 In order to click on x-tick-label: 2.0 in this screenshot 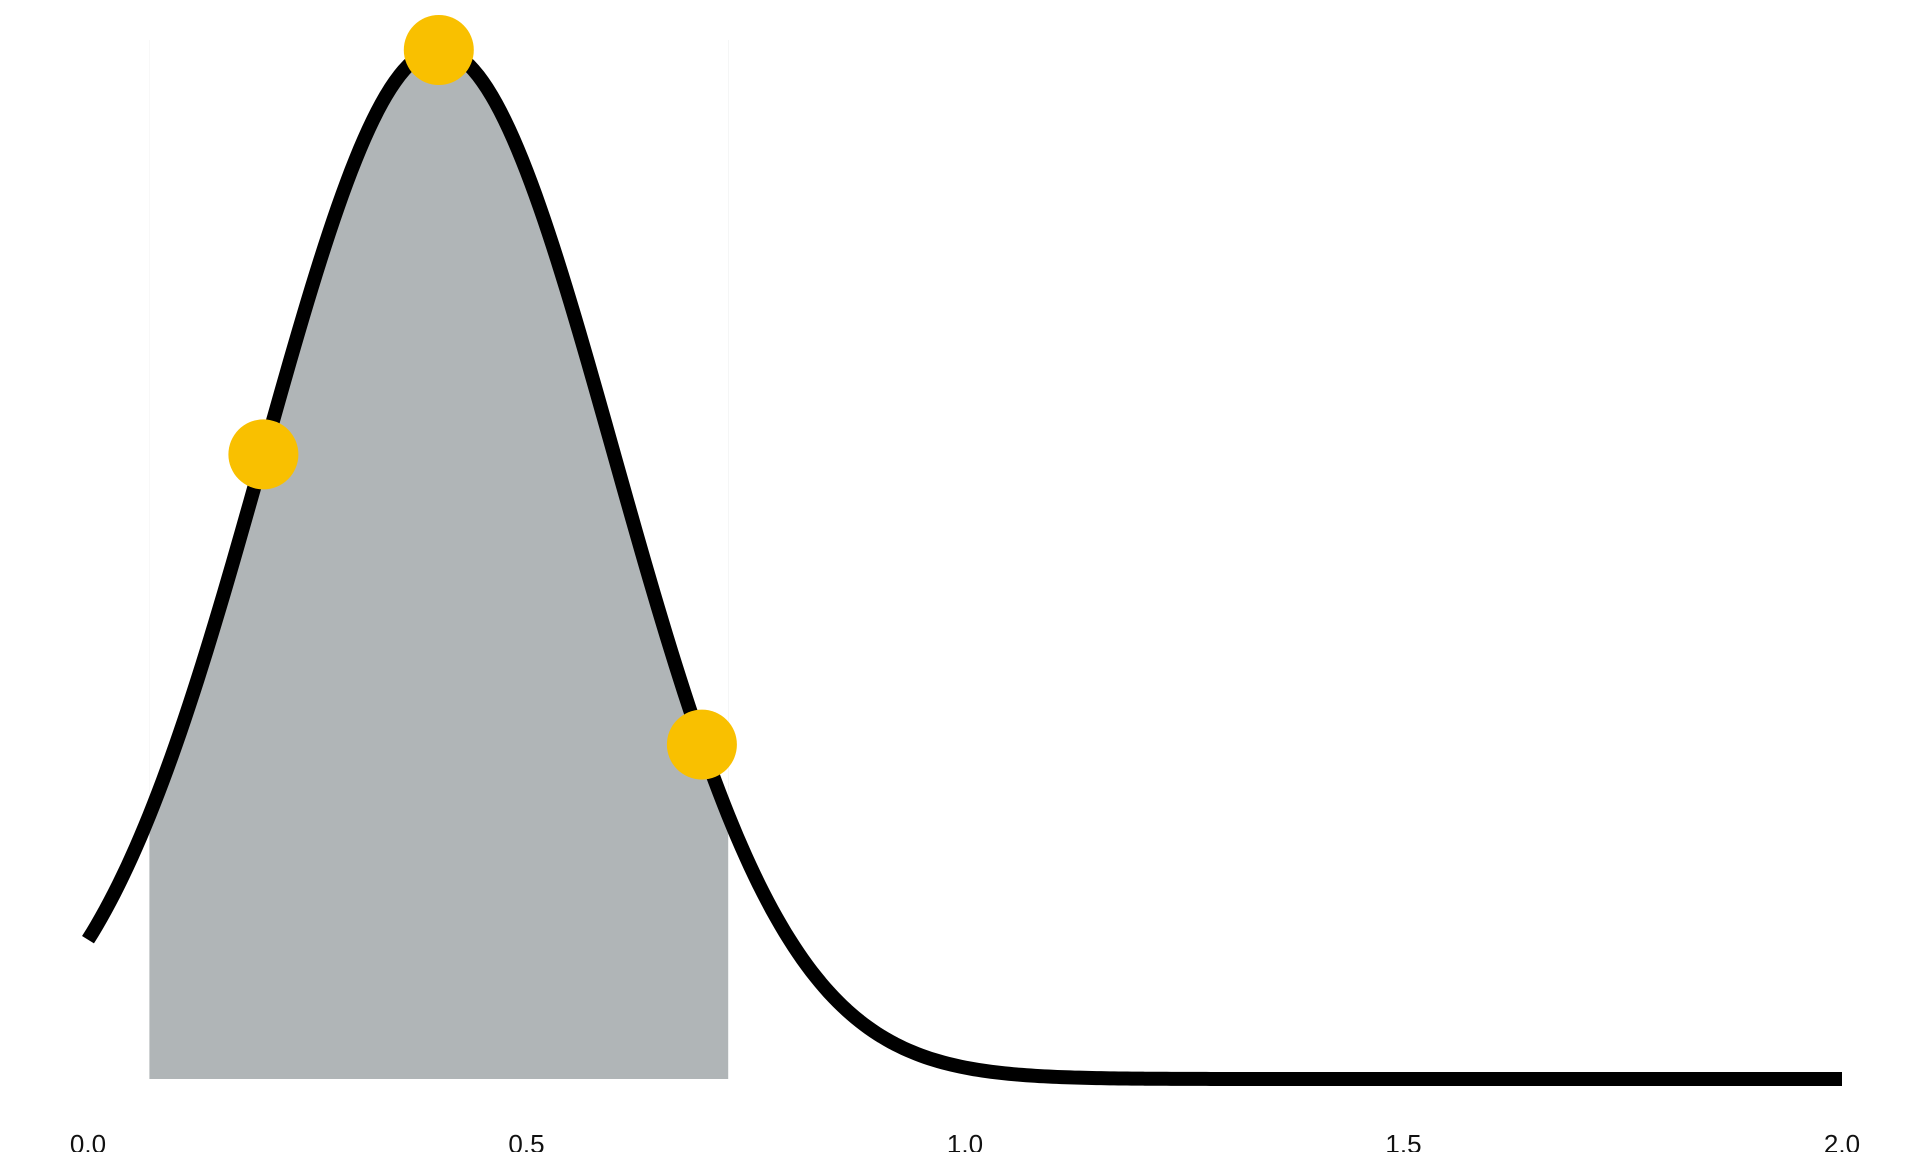, I will do `click(1842, 1140)`.